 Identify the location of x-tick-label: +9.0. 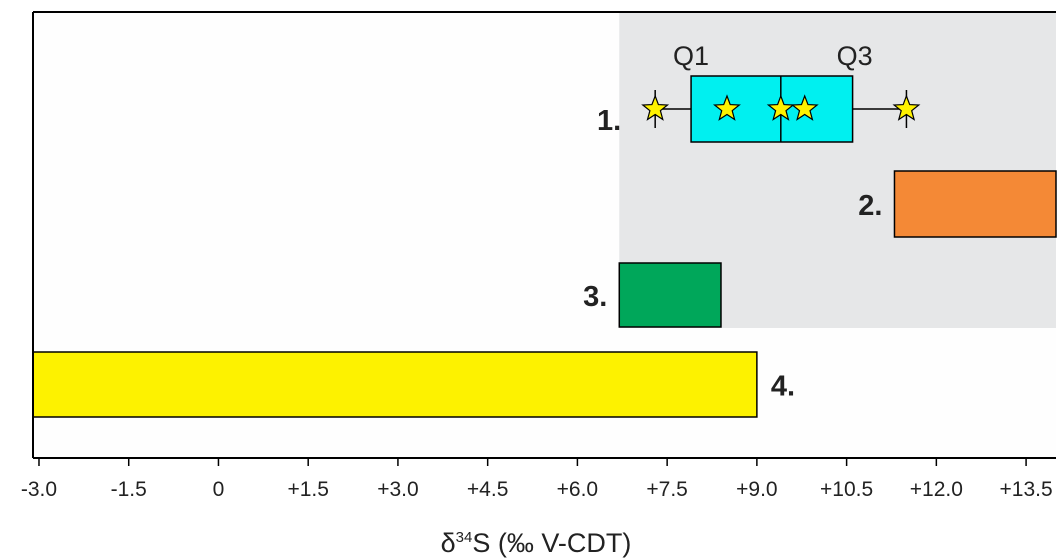
(756, 489).